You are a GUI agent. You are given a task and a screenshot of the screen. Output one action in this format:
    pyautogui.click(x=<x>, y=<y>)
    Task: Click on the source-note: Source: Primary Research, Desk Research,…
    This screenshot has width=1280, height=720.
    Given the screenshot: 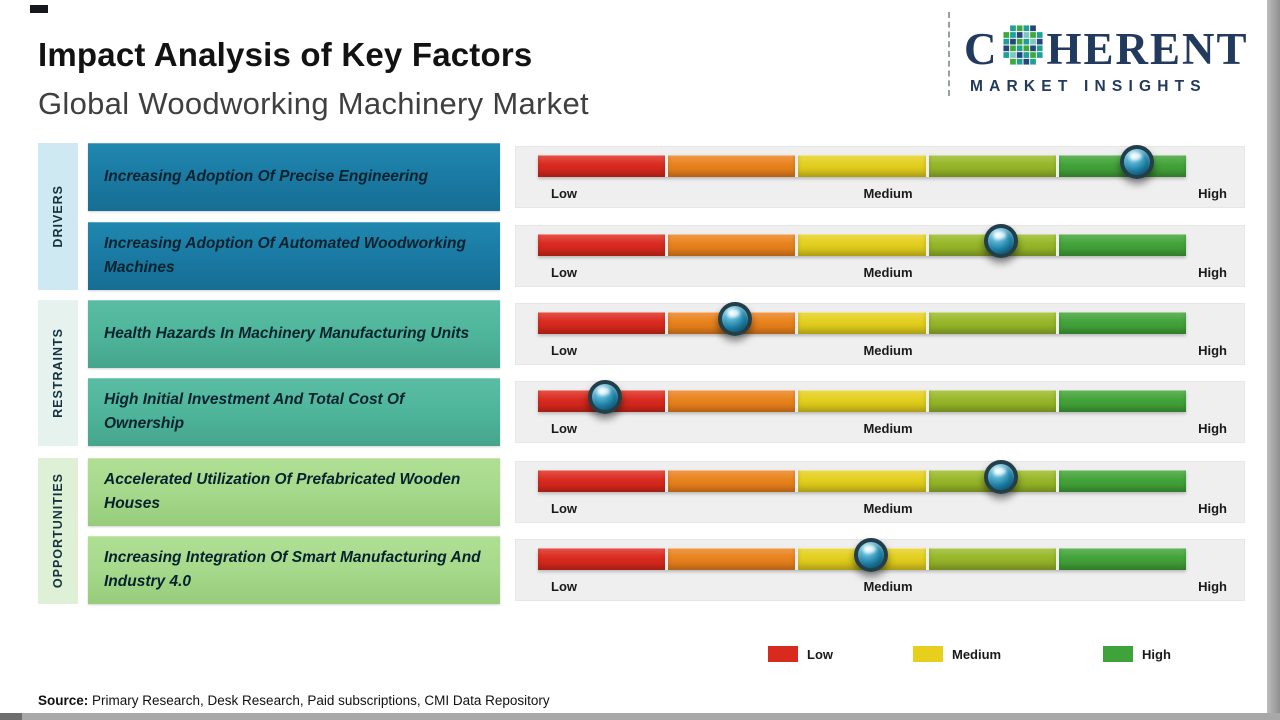 What is the action you would take?
    pyautogui.click(x=294, y=700)
    